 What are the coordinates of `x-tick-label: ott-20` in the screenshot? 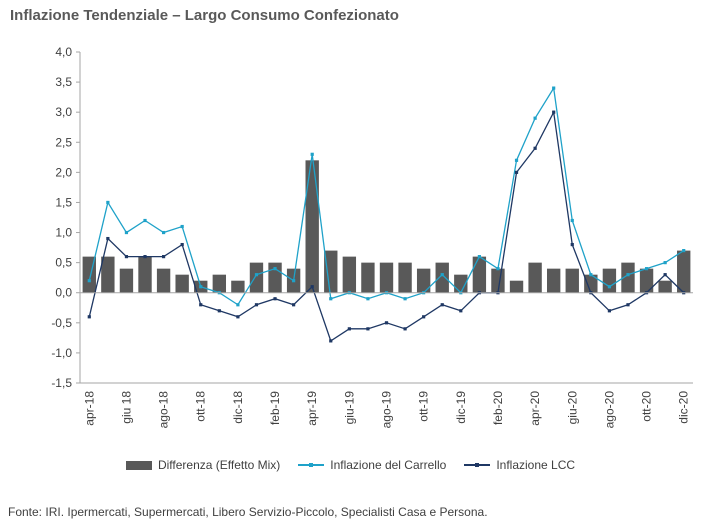 It's located at (647, 406).